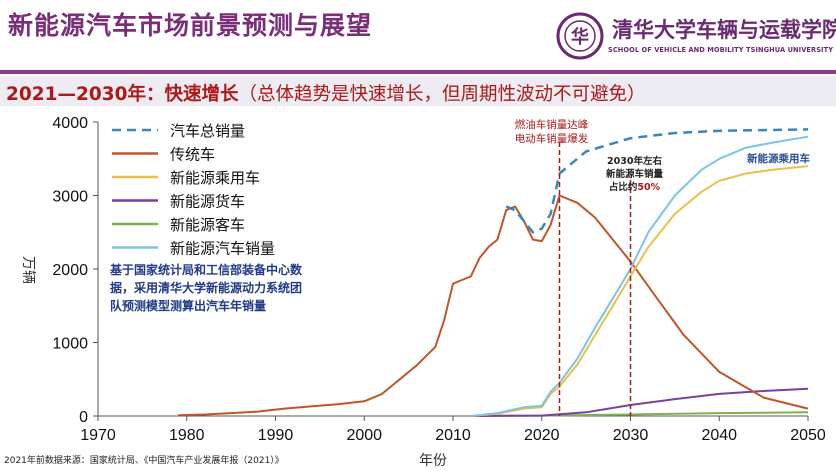 Image resolution: width=836 pixels, height=471 pixels. What do you see at coordinates (631, 435) in the screenshot?
I see `x-tick-label: 2030` at bounding box center [631, 435].